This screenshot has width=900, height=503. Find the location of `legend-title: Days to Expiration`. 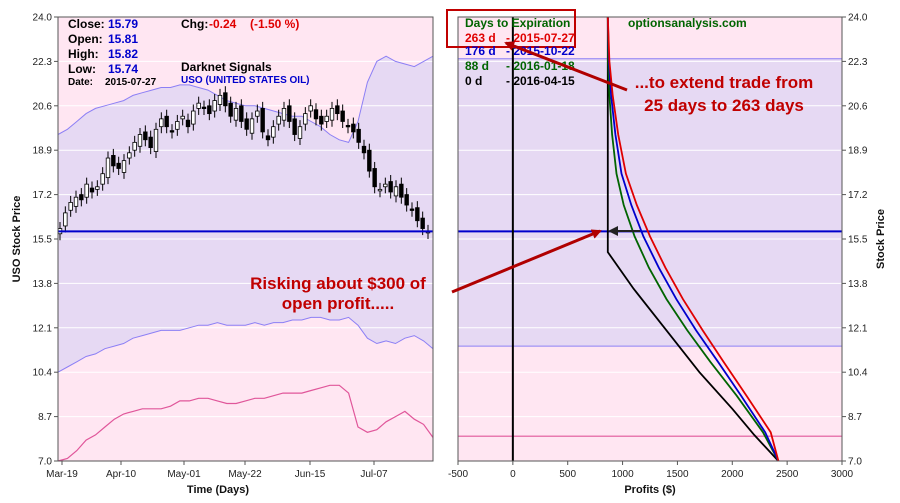

legend-title: Days to Expiration is located at coordinates (517, 23).